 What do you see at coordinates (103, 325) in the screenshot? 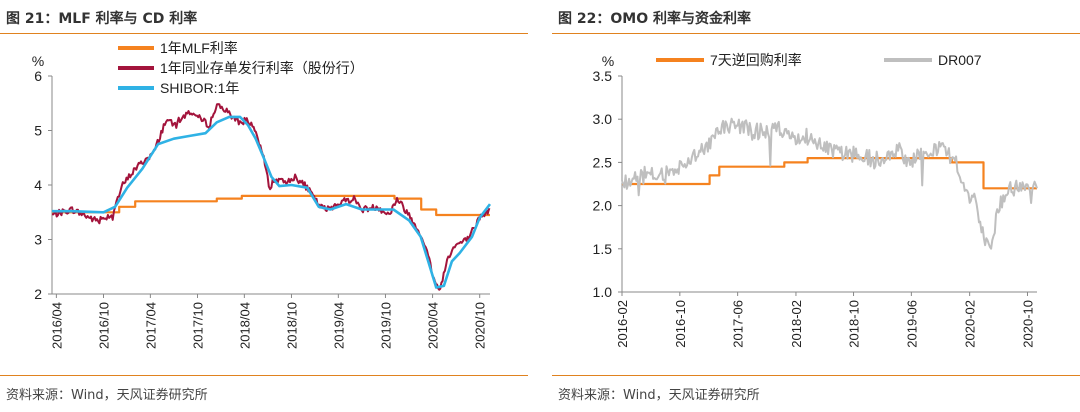
I see `x-tick-label: 2016/10` at bounding box center [103, 325].